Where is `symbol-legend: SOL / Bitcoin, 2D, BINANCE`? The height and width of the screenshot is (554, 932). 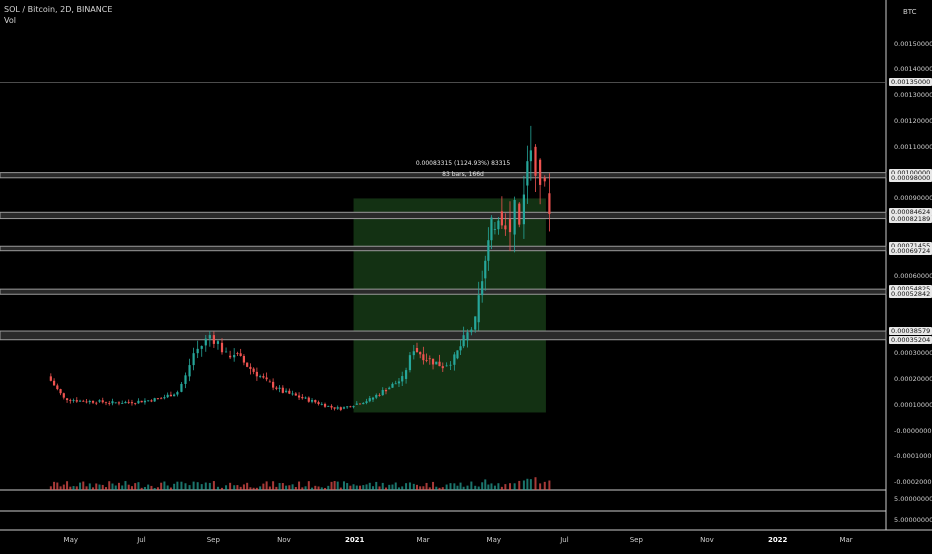 symbol-legend: SOL / Bitcoin, 2D, BINANCE is located at coordinates (58, 9).